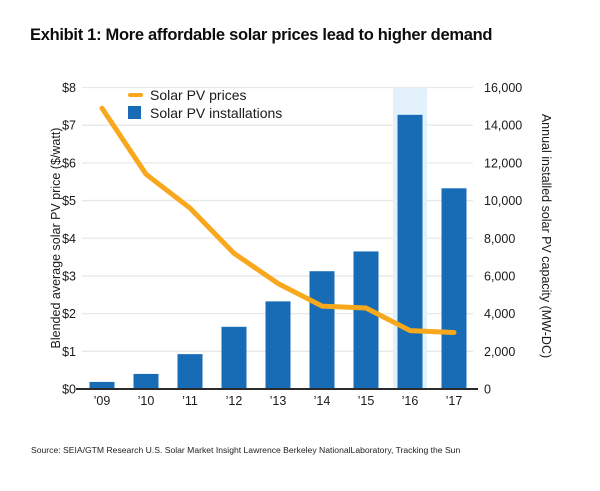  Describe the element at coordinates (69, 163) in the screenshot. I see `svg-text: $6` at that location.